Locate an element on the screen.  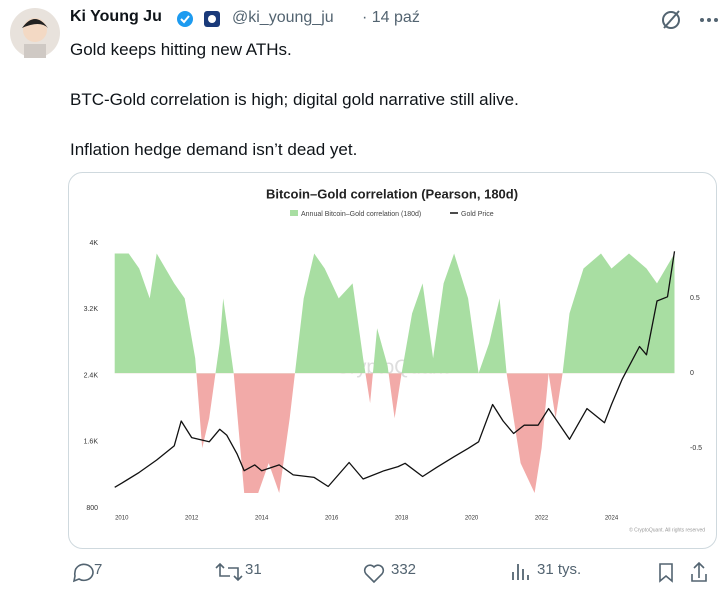
action-icons is located at coordinates (389, 572).